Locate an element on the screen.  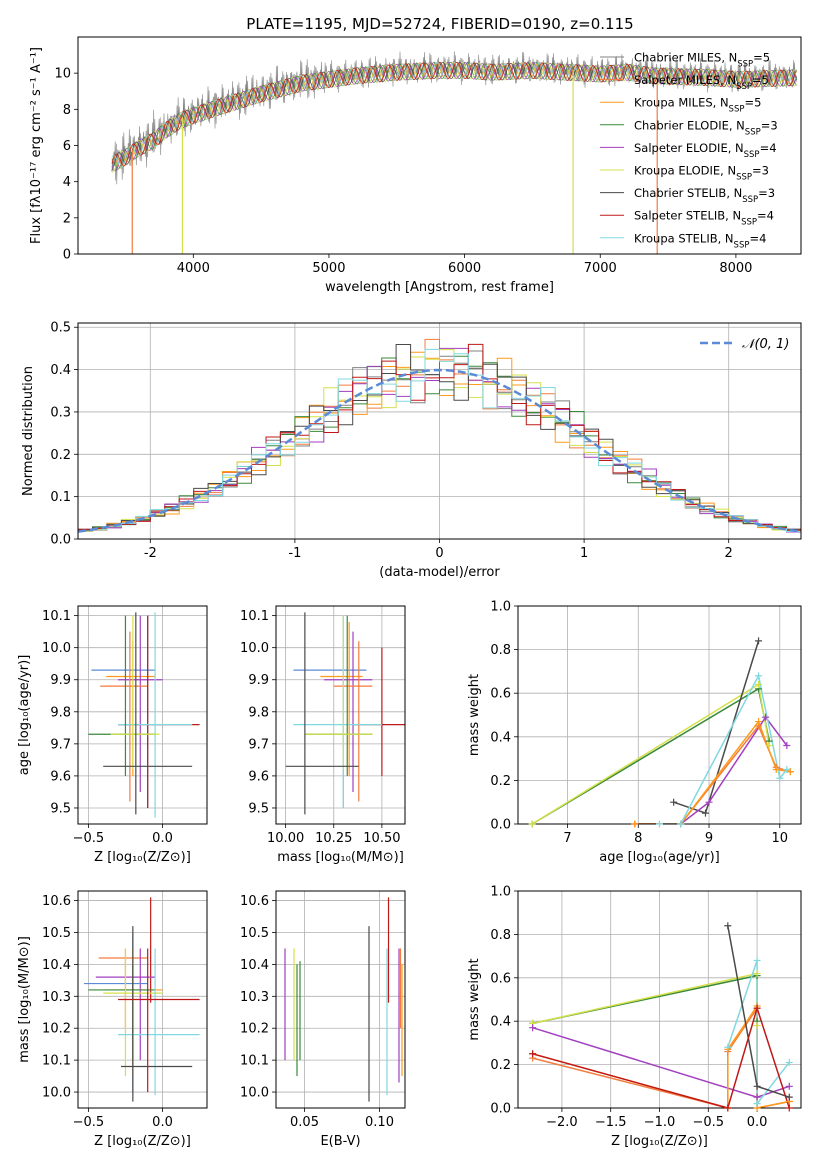
weight_vs_age-xlabel: age [log₁₀(age/yr)] is located at coordinates (659, 857).